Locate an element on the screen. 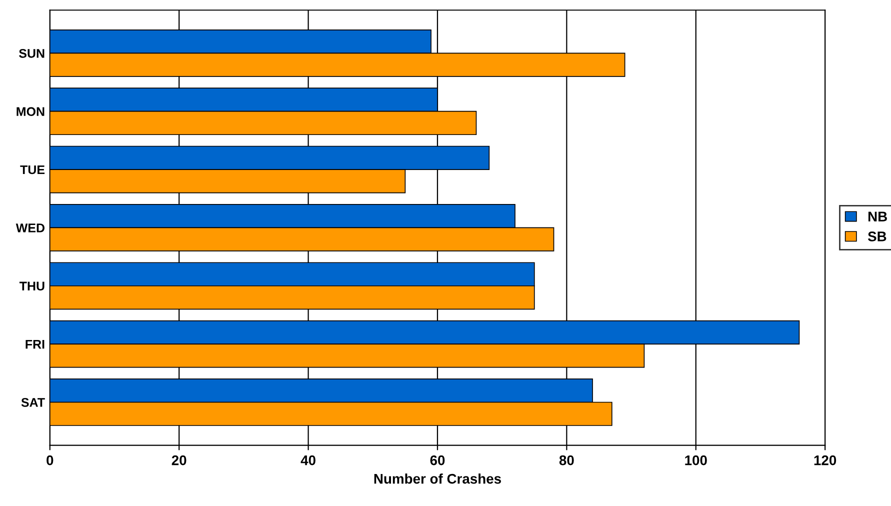 This screenshot has height=506, width=891. x-tick-label: 60 is located at coordinates (437, 460).